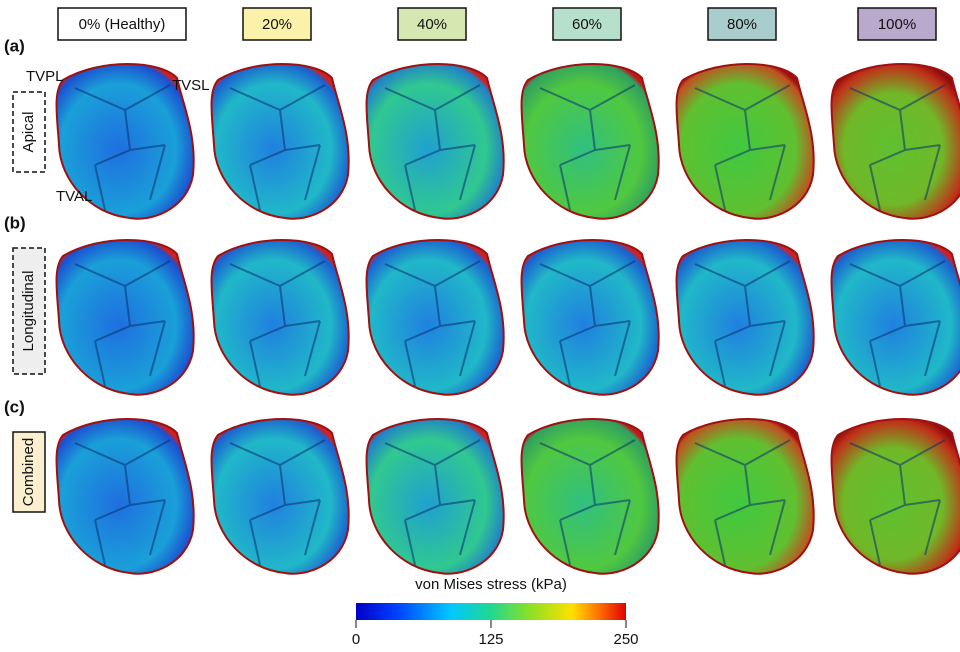  Describe the element at coordinates (897, 24) in the screenshot. I see `column-header: 100%` at that location.